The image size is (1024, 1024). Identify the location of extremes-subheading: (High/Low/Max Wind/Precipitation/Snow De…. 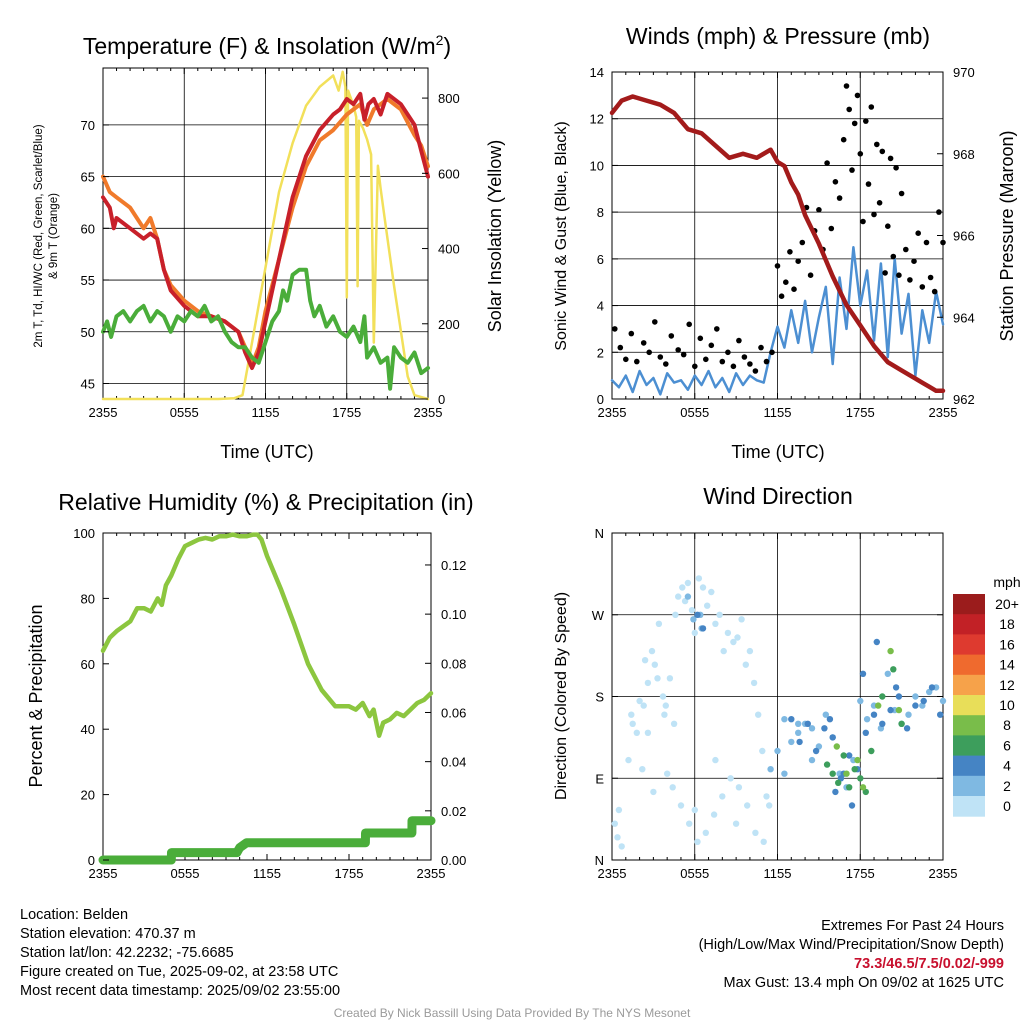
(851, 945).